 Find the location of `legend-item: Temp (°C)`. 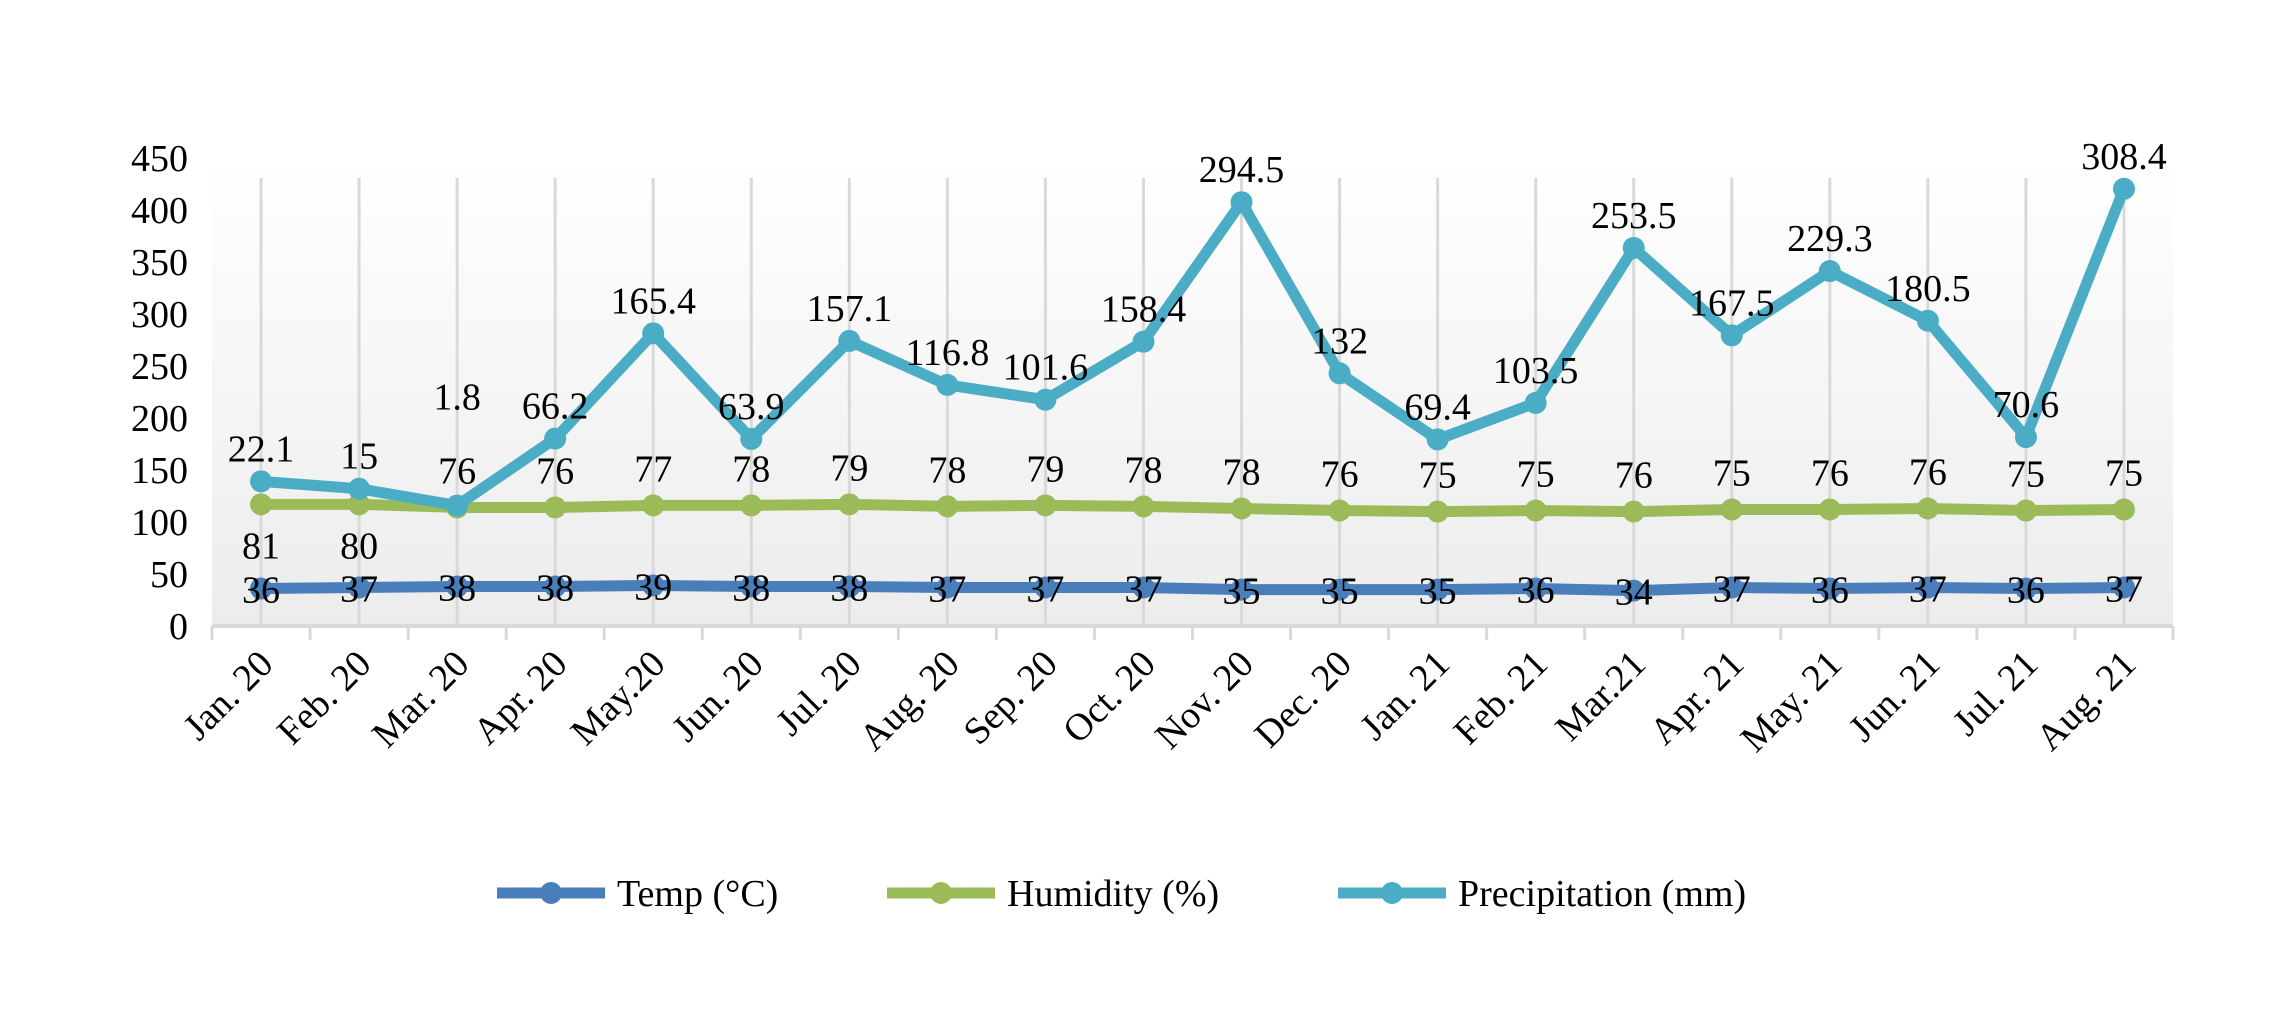

legend-item: Temp (°C) is located at coordinates (637, 894).